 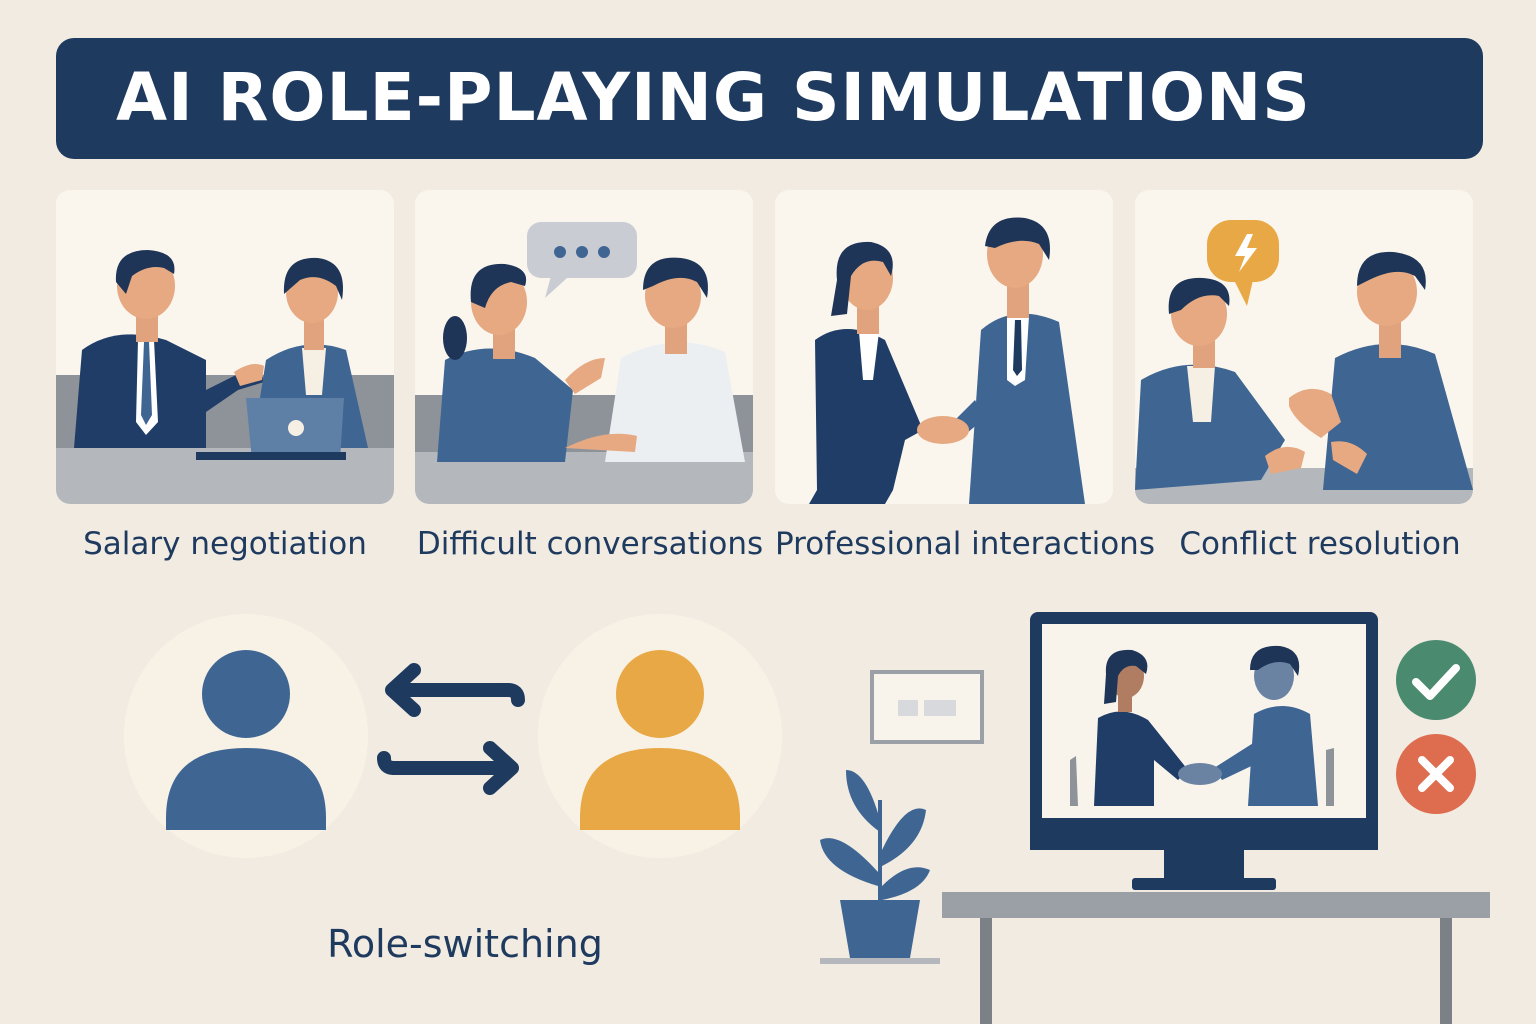 What do you see at coordinates (927, 707) in the screenshot?
I see `wall-frame-icon` at bounding box center [927, 707].